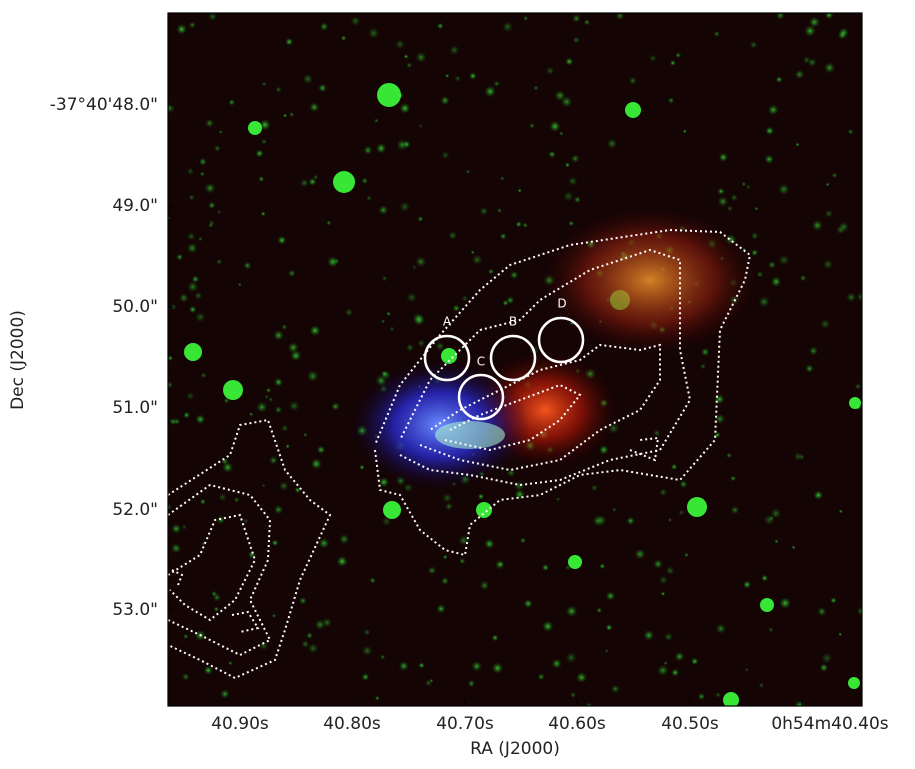 The height and width of the screenshot is (769, 915). What do you see at coordinates (104, 105) in the screenshot?
I see `y-tick-label: -37°40'48.0"` at bounding box center [104, 105].